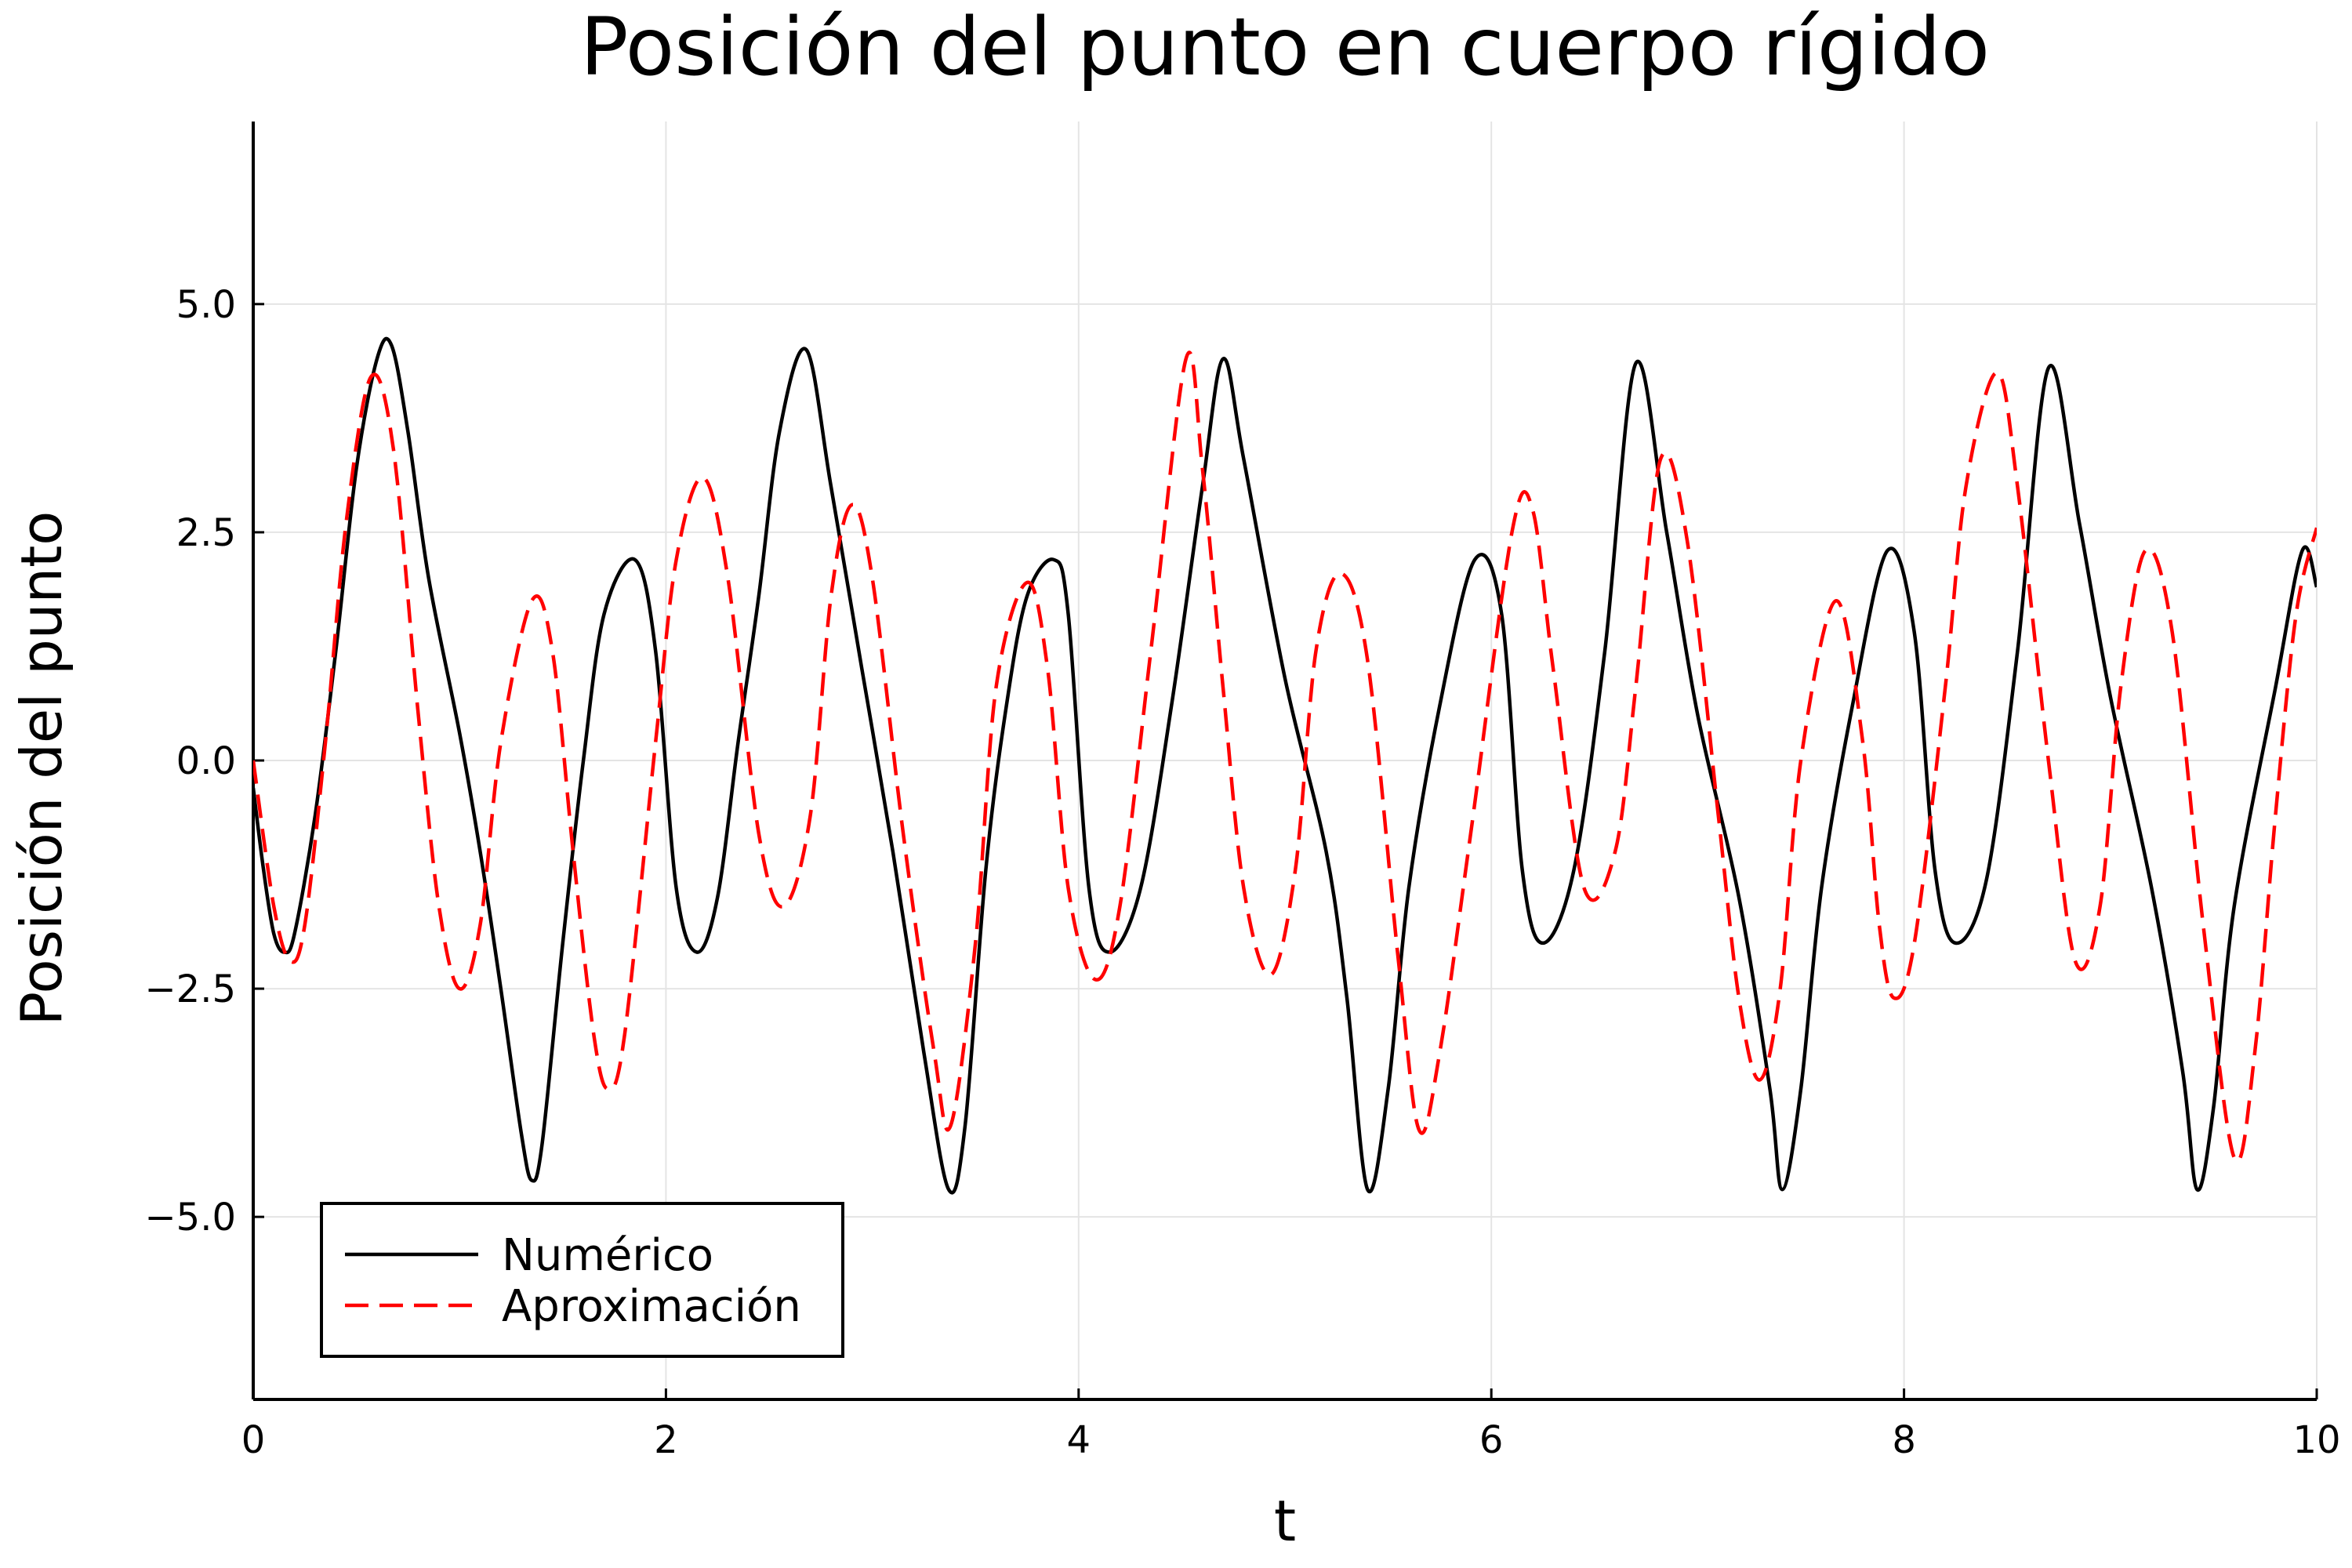  What do you see at coordinates (1285, 47) in the screenshot?
I see `chart-title: Posición del punto en cuerpo rígido` at bounding box center [1285, 47].